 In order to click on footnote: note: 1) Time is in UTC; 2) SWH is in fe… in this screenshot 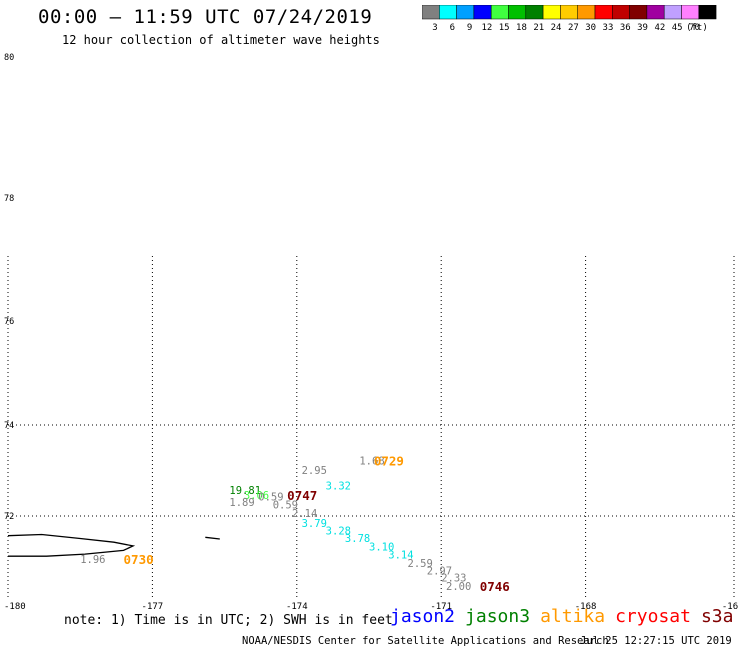, I will do `click(228, 620)`.